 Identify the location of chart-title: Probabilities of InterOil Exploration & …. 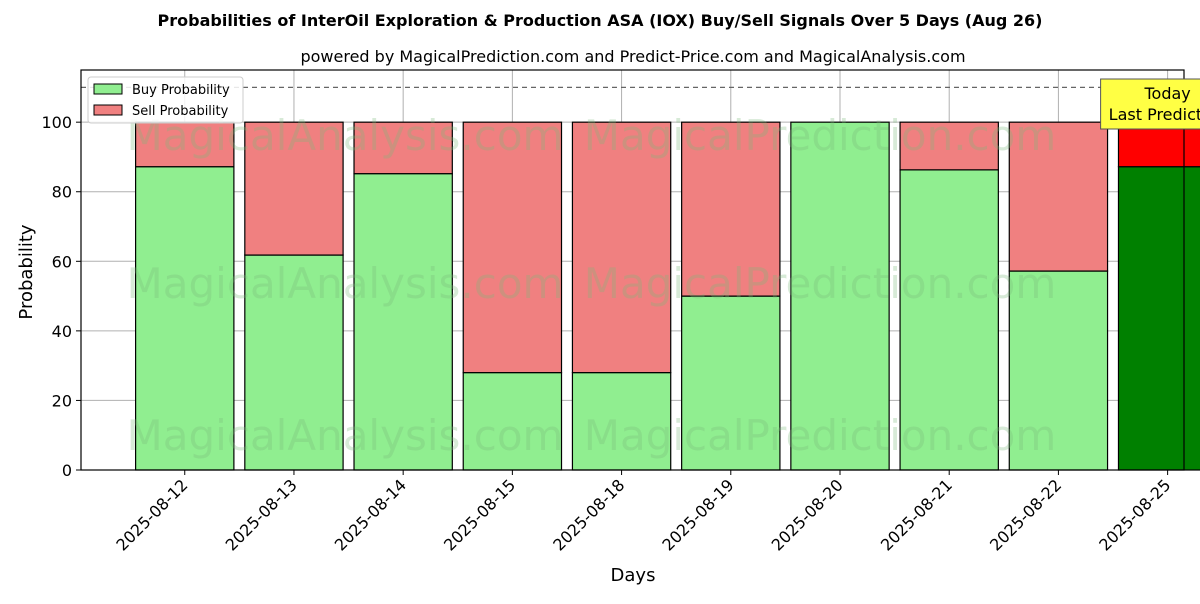
(600, 20).